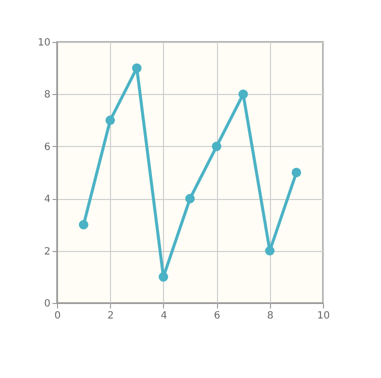 This screenshot has height=378, width=381. What do you see at coordinates (270, 316) in the screenshot?
I see `x-tick-label: 8` at bounding box center [270, 316].